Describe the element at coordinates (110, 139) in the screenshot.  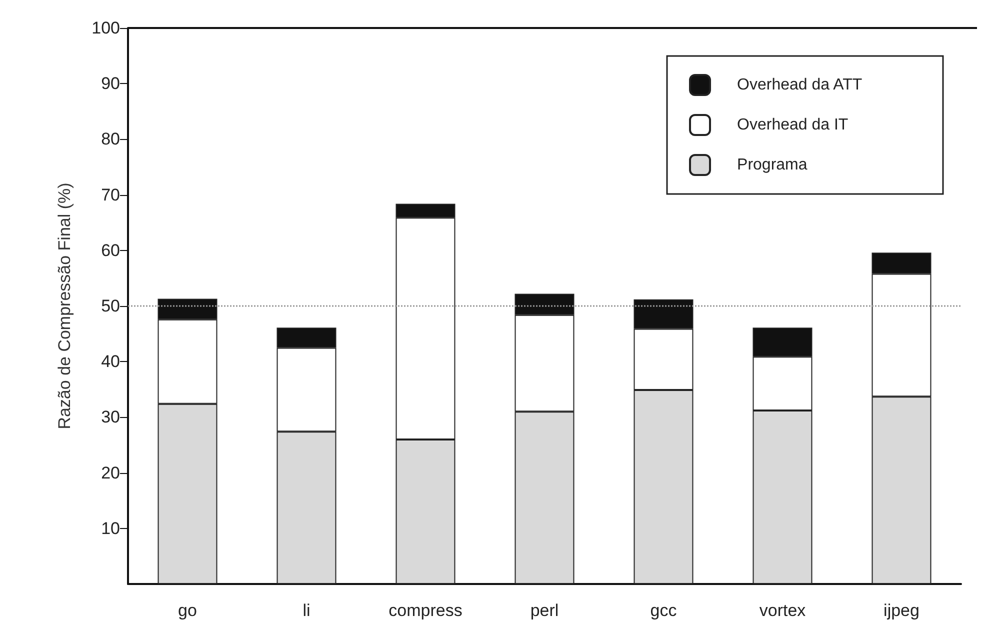
I see `y-tick-label: 80` at that location.